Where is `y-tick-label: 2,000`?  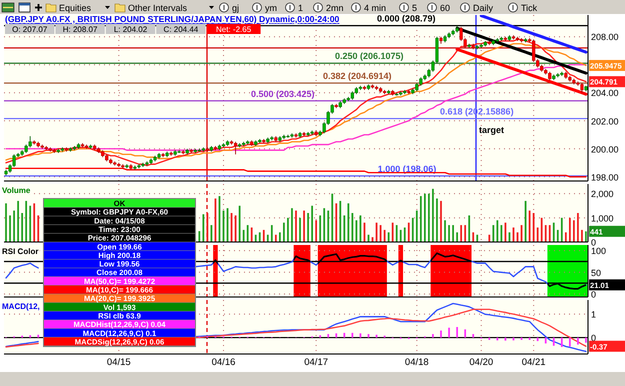 y-tick-label: 2,000 is located at coordinates (602, 194).